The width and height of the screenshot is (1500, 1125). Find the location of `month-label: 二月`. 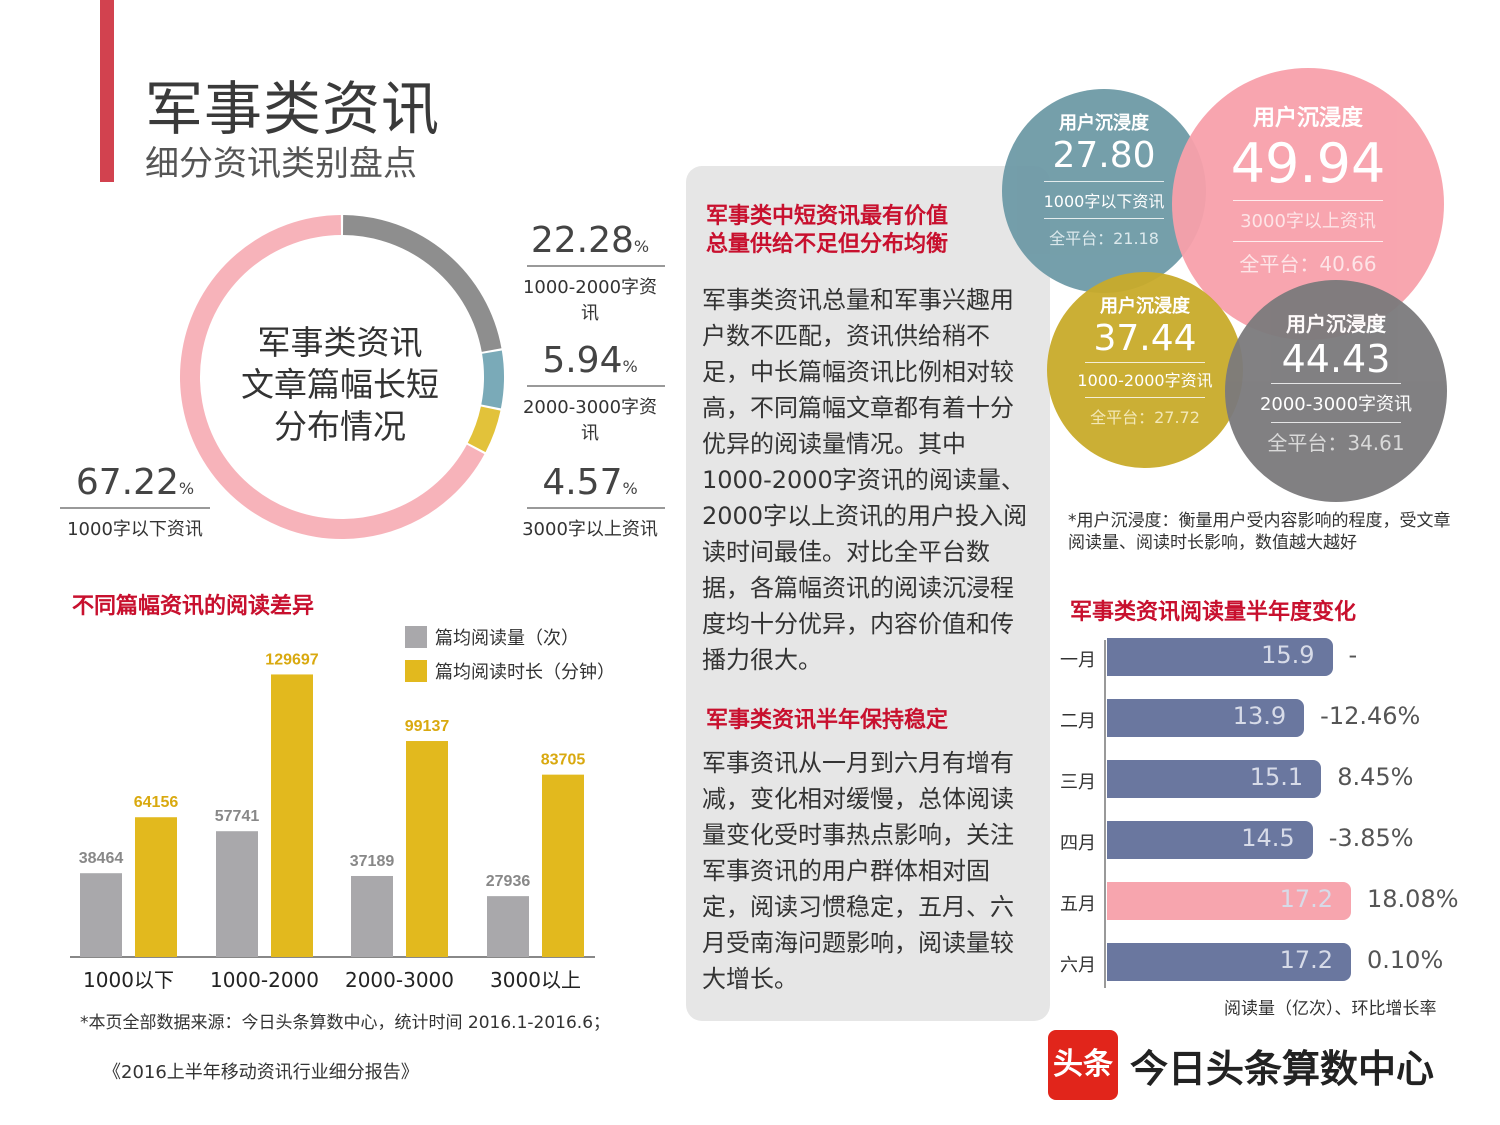

month-label: 二月 is located at coordinates (1078, 721).